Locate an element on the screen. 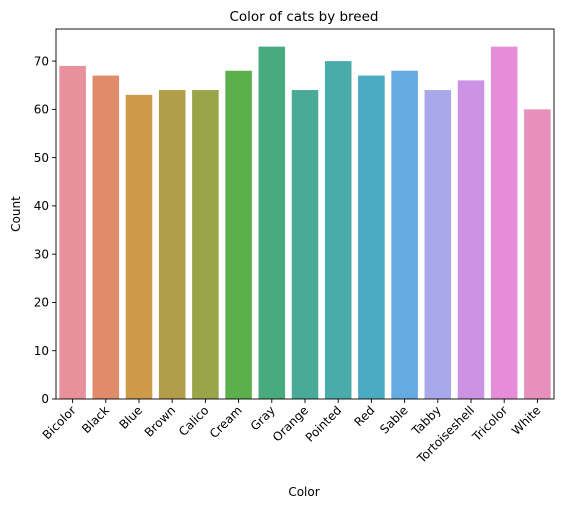  bar-tricolor is located at coordinates (504, 223).